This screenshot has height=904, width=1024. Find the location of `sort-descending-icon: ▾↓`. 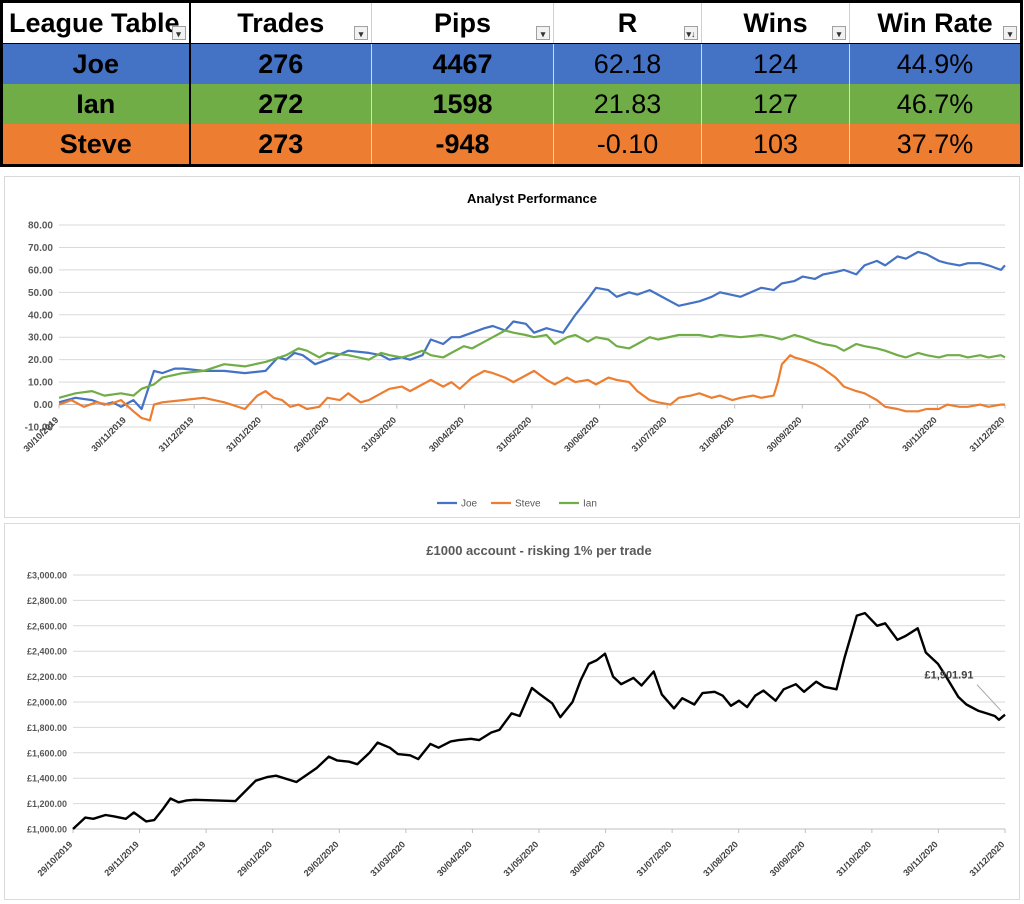

sort-descending-icon: ▾↓ is located at coordinates (691, 33).